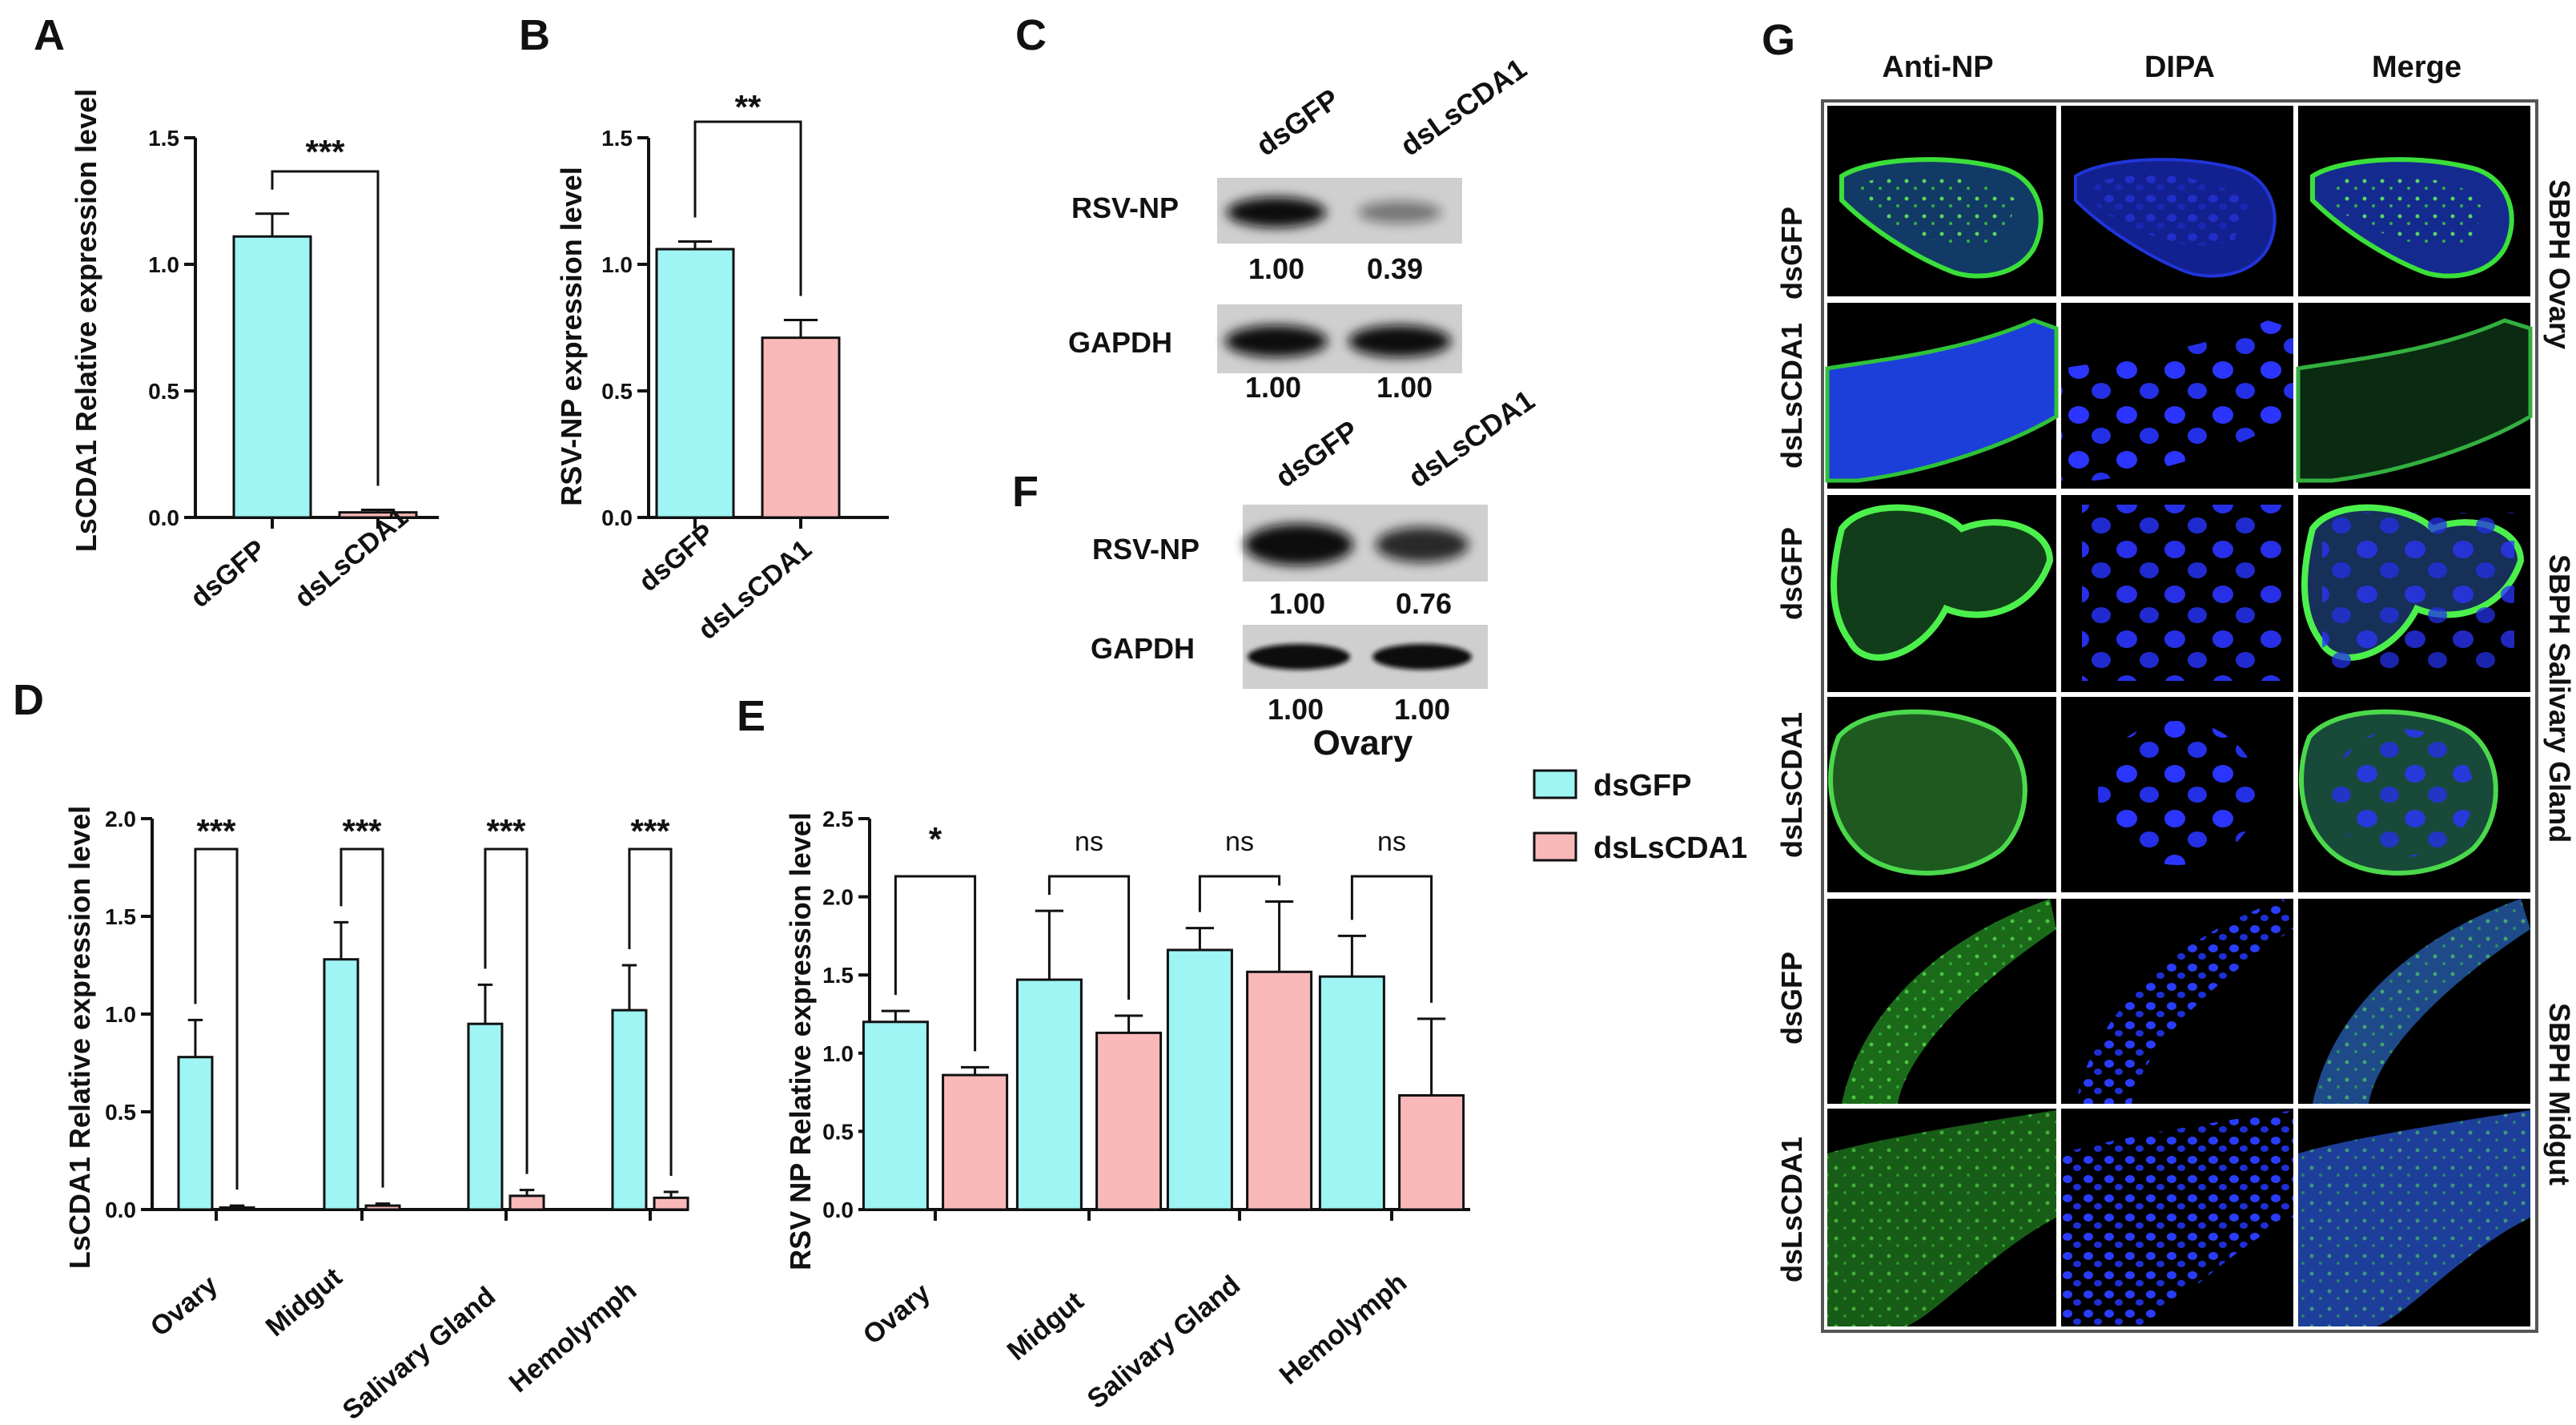 The image size is (2576, 1425). What do you see at coordinates (573, 1337) in the screenshot?
I see `chart-d-category-label: Hemolymph` at bounding box center [573, 1337].